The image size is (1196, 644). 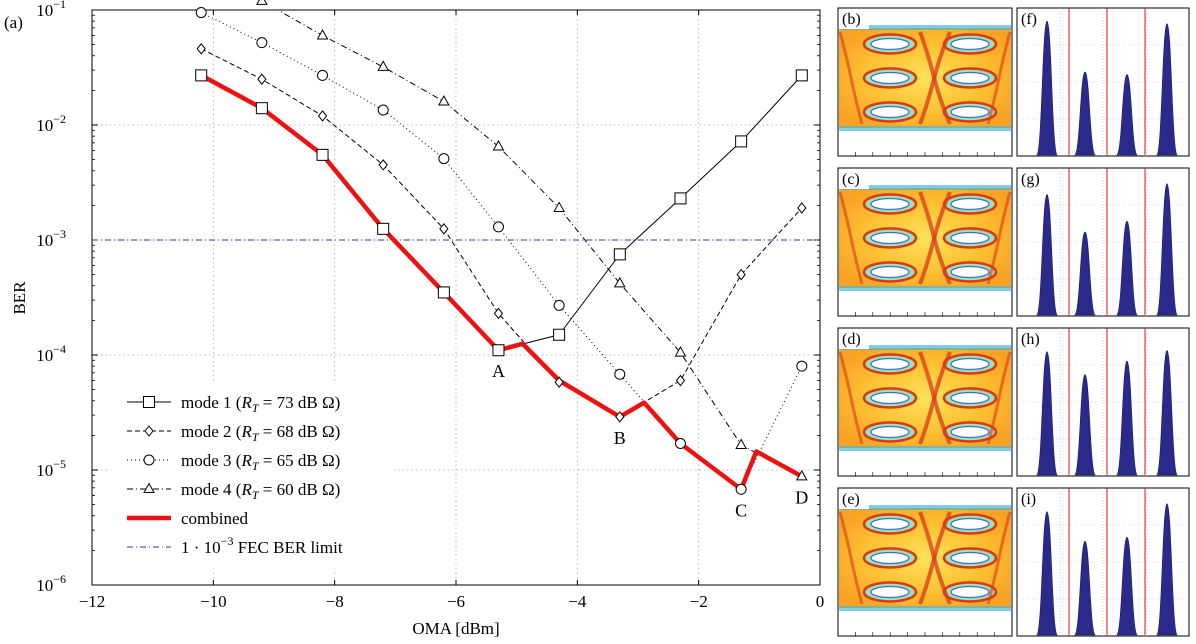 What do you see at coordinates (1030, 339) in the screenshot?
I see `histogram-panel-label: (h)` at bounding box center [1030, 339].